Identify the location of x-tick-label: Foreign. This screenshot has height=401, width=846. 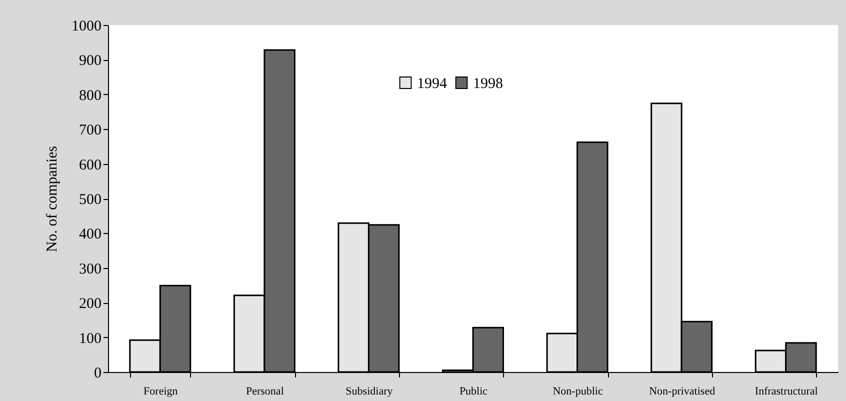
(161, 392).